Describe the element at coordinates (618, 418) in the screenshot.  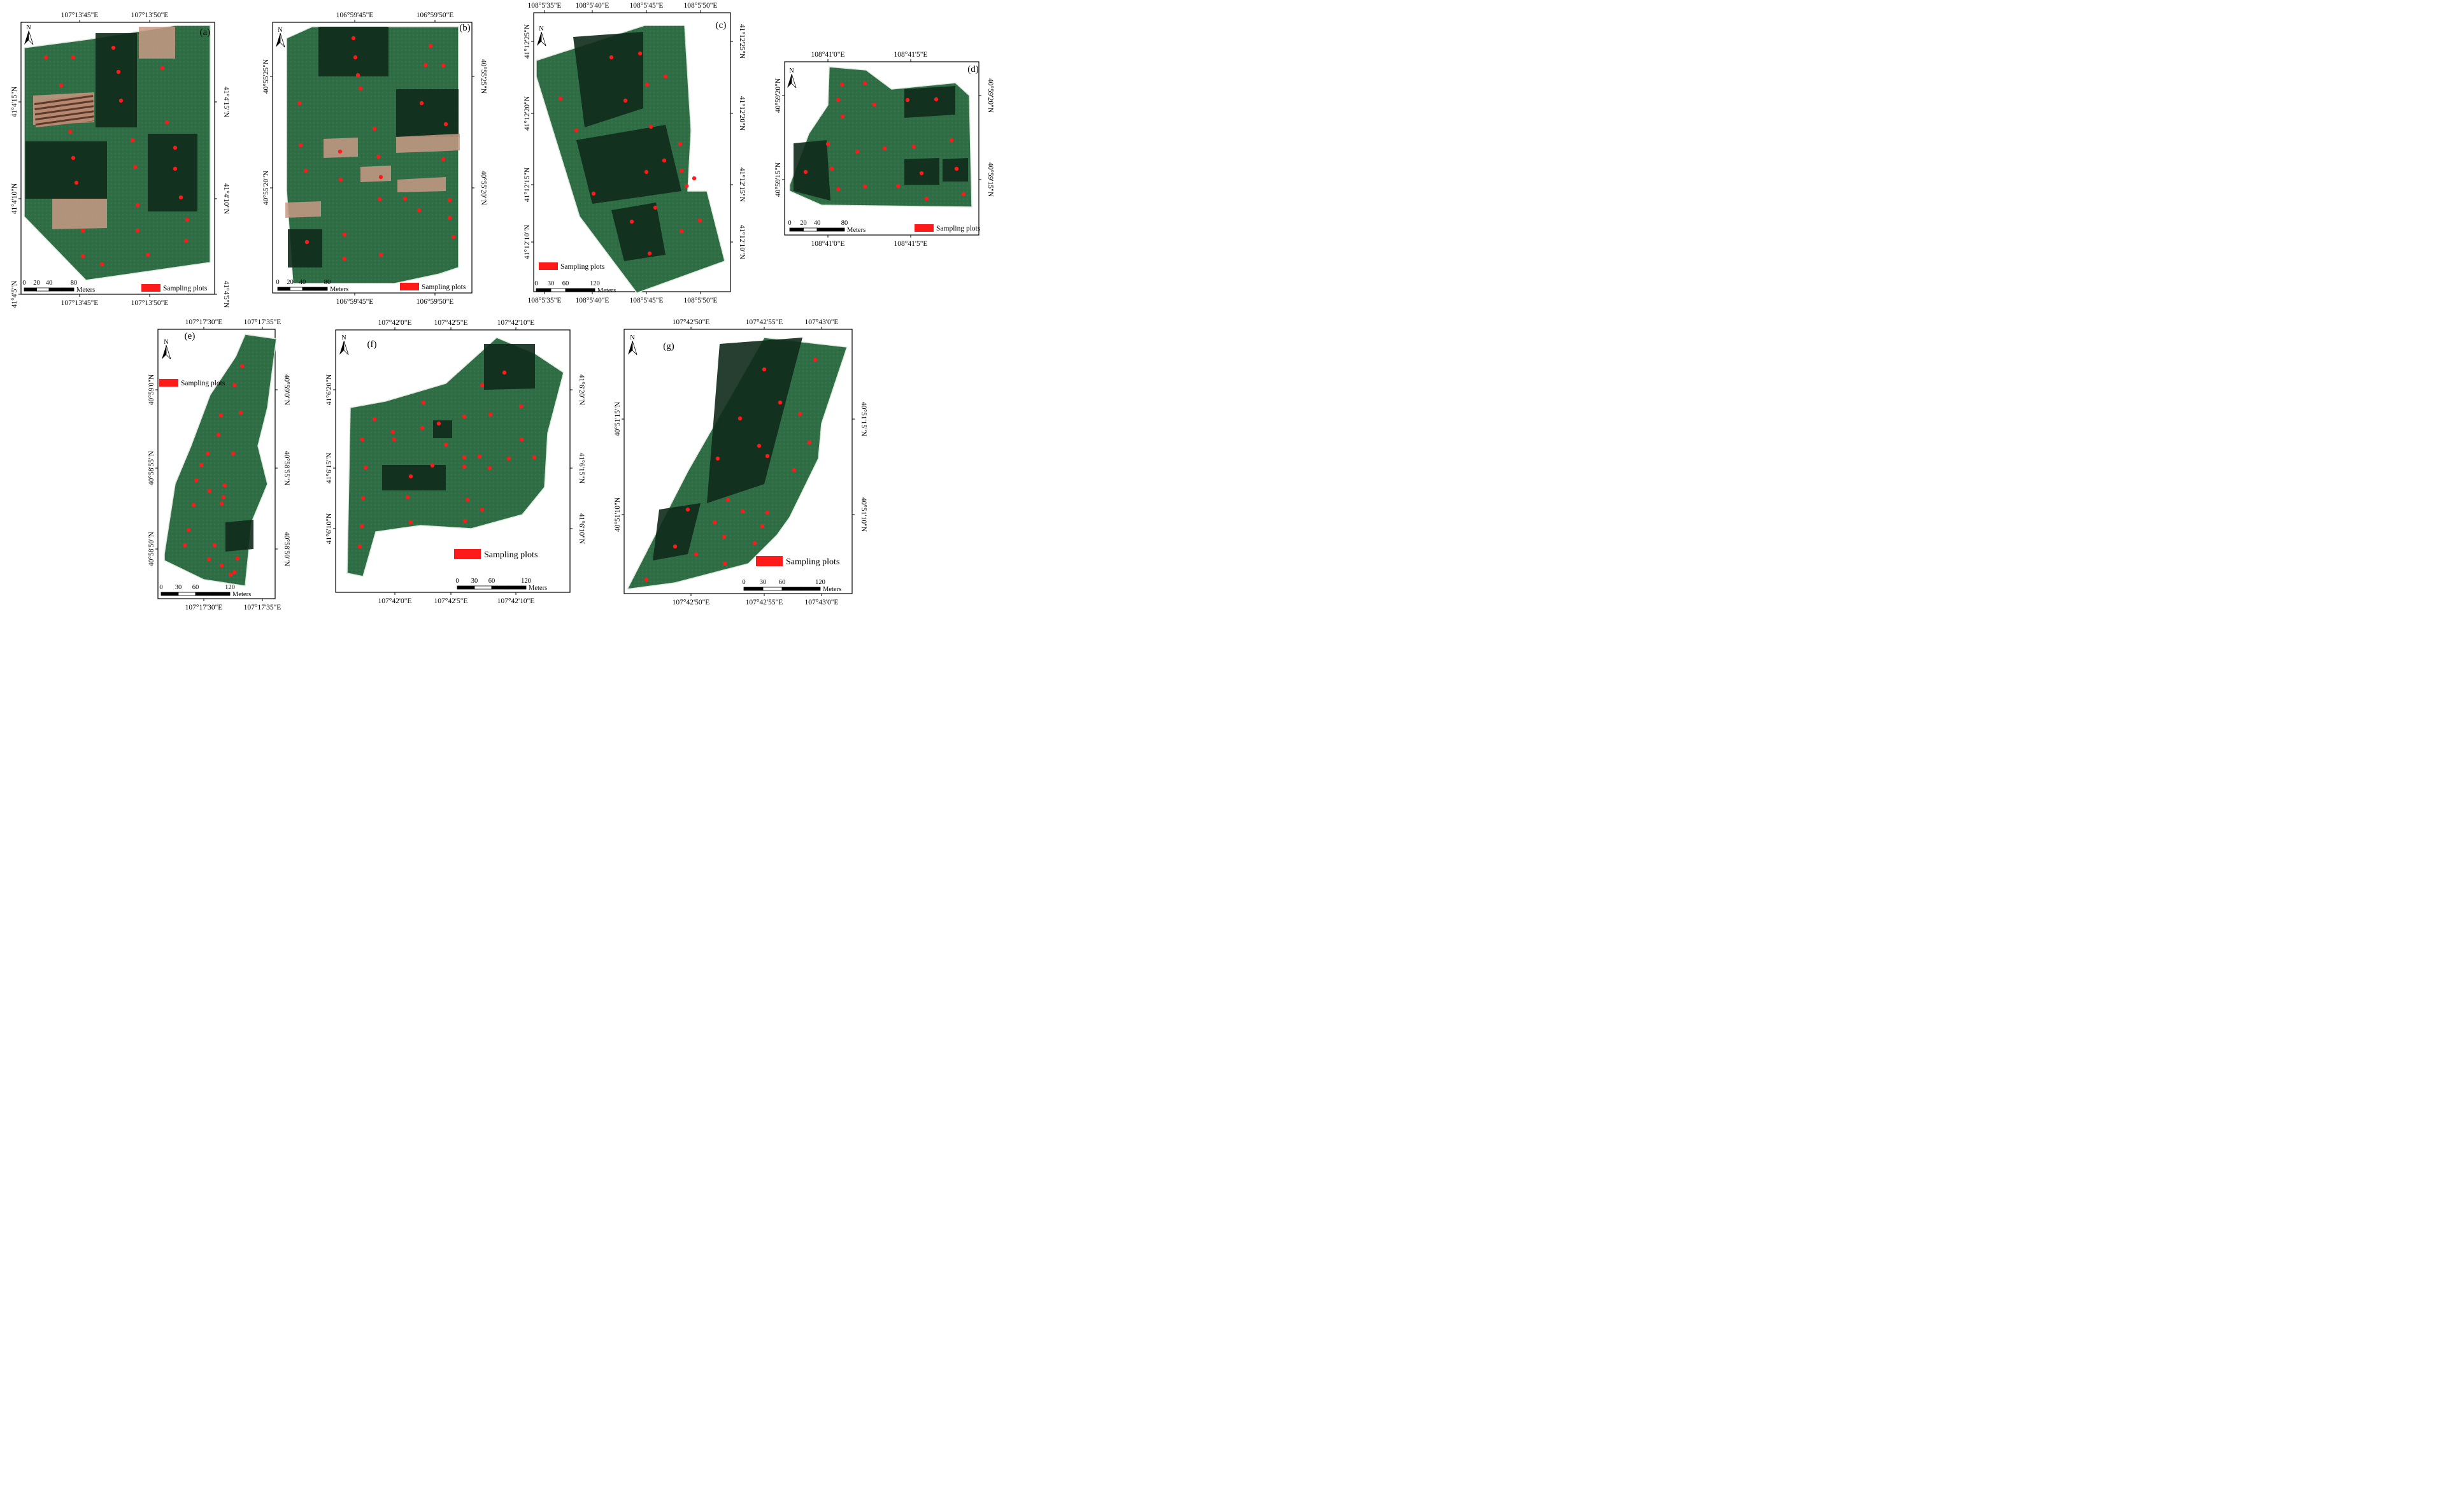
I see `lat-label-left: 40°51'15"N` at that location.